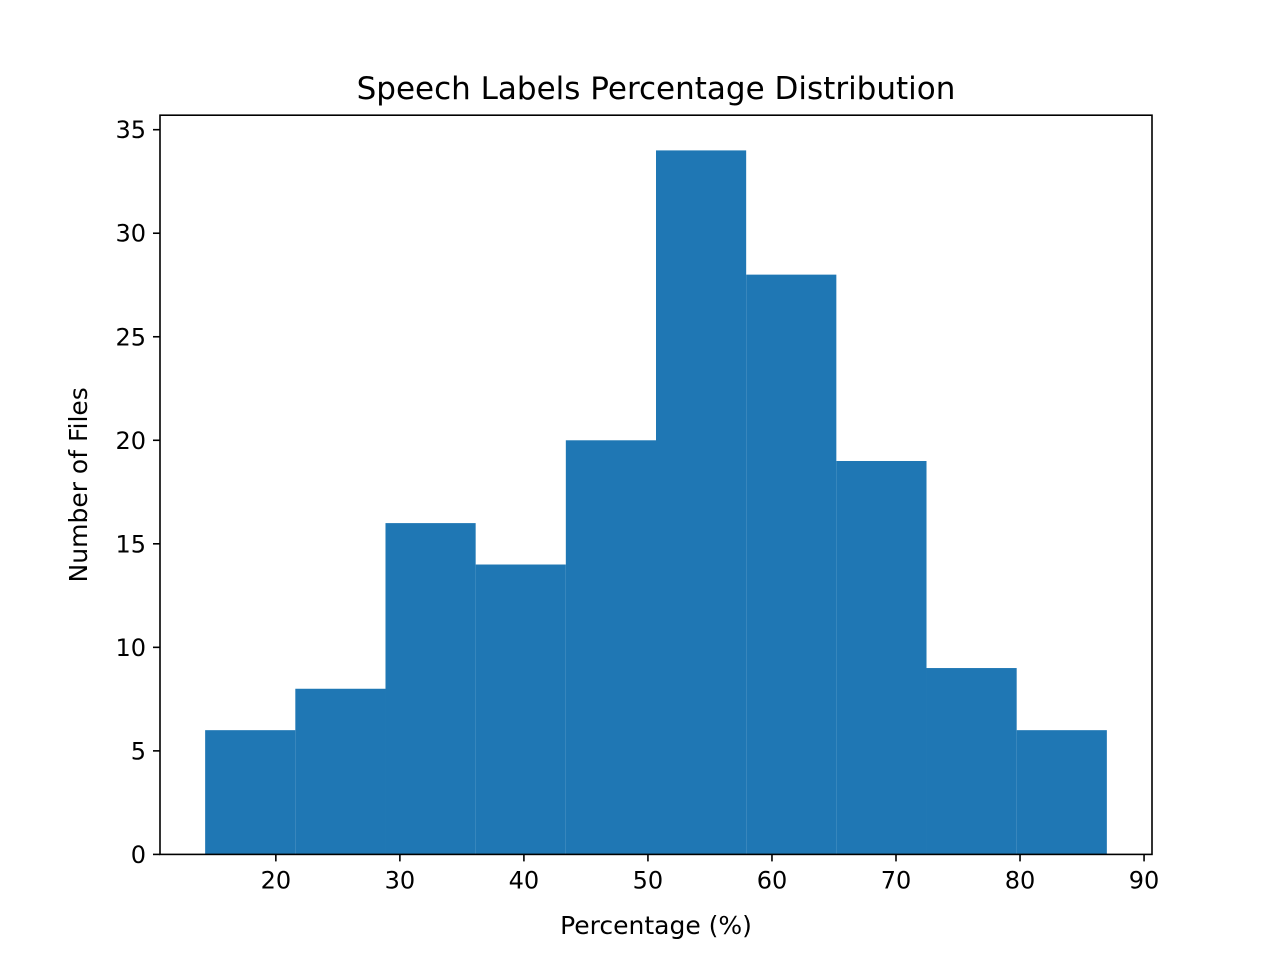  Describe the element at coordinates (896, 880) in the screenshot. I see `x-tick-label: 70` at that location.